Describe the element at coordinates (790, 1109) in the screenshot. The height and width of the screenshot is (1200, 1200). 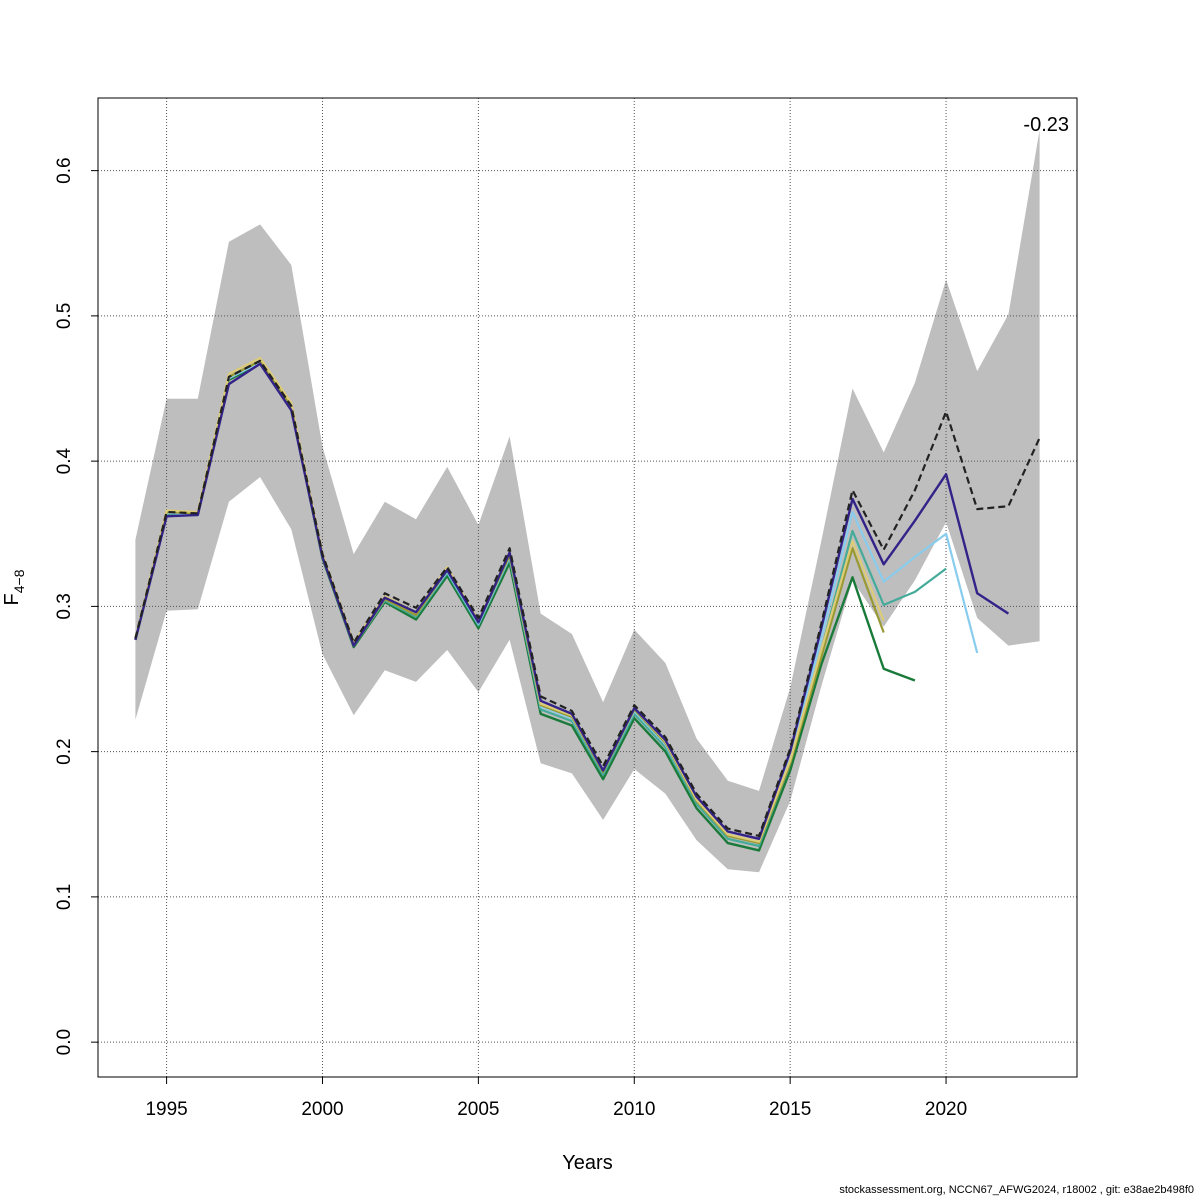
I see `x-tick-label: 2015` at that location.